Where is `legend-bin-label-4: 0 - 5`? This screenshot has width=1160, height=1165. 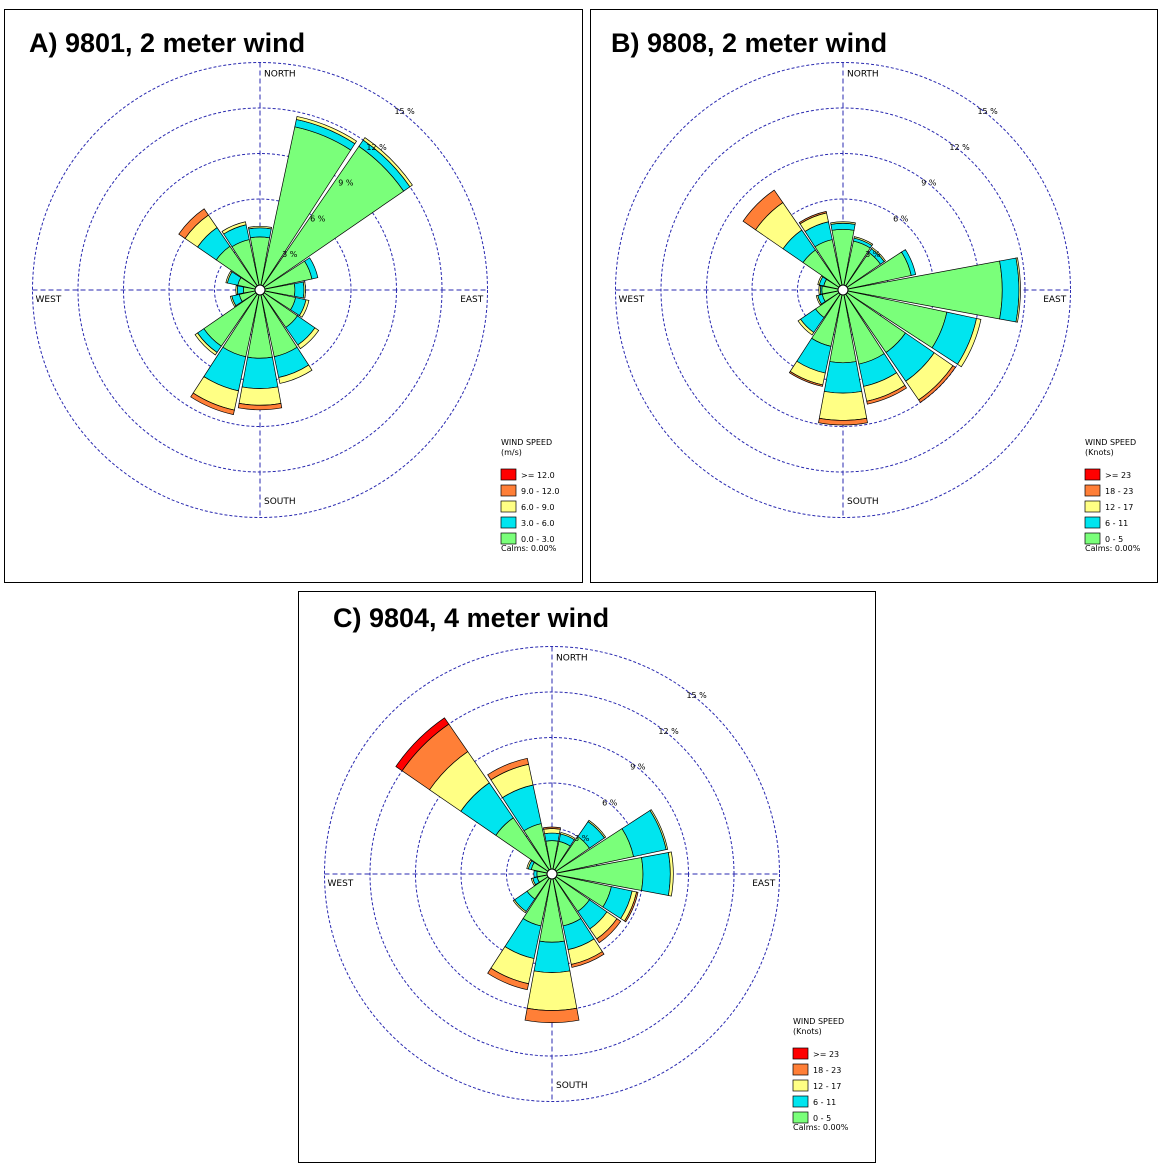
legend-bin-label-4: 0 - 5 is located at coordinates (822, 1118).